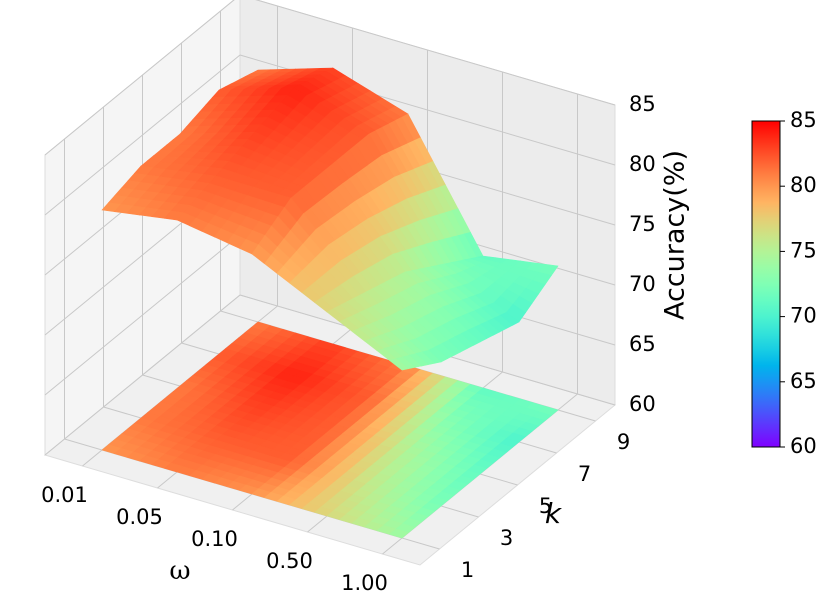  Describe the element at coordinates (364, 583) in the screenshot. I see `x-tick-label: 1.00` at that location.